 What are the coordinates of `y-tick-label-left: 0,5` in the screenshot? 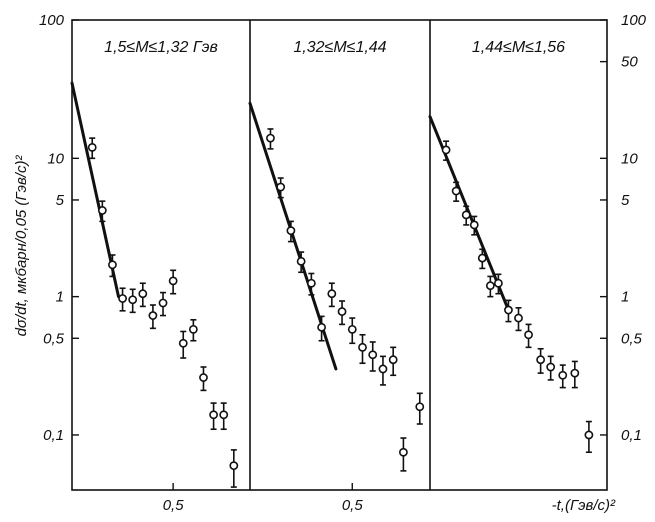 It's located at (54, 338).